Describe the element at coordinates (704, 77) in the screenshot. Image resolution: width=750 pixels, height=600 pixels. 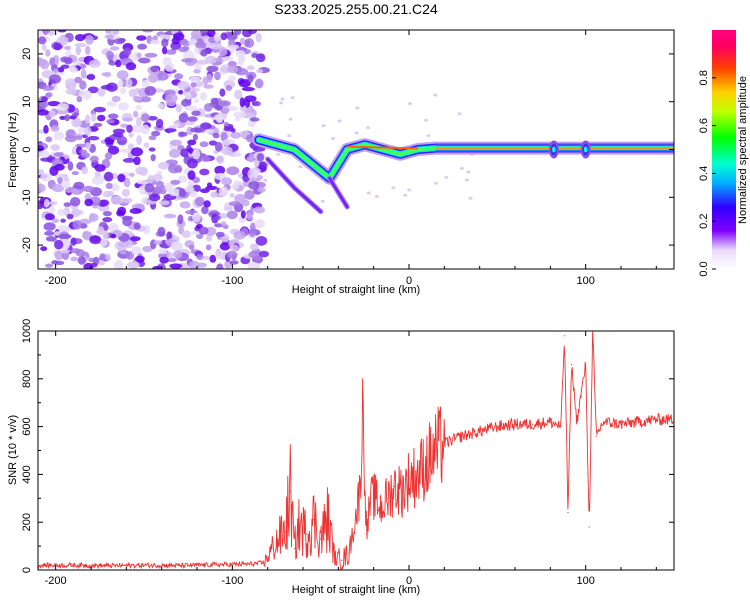
I see `colorbar-tick-label: 0.8` at that location.